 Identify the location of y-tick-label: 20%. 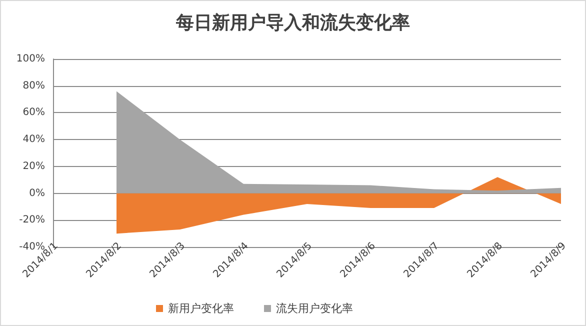
(33, 166).